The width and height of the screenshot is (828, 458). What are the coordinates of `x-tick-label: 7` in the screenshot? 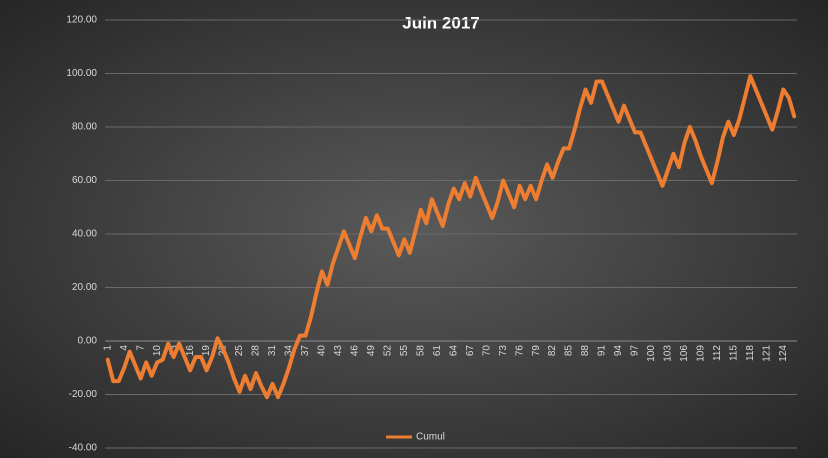 It's located at (140, 348).